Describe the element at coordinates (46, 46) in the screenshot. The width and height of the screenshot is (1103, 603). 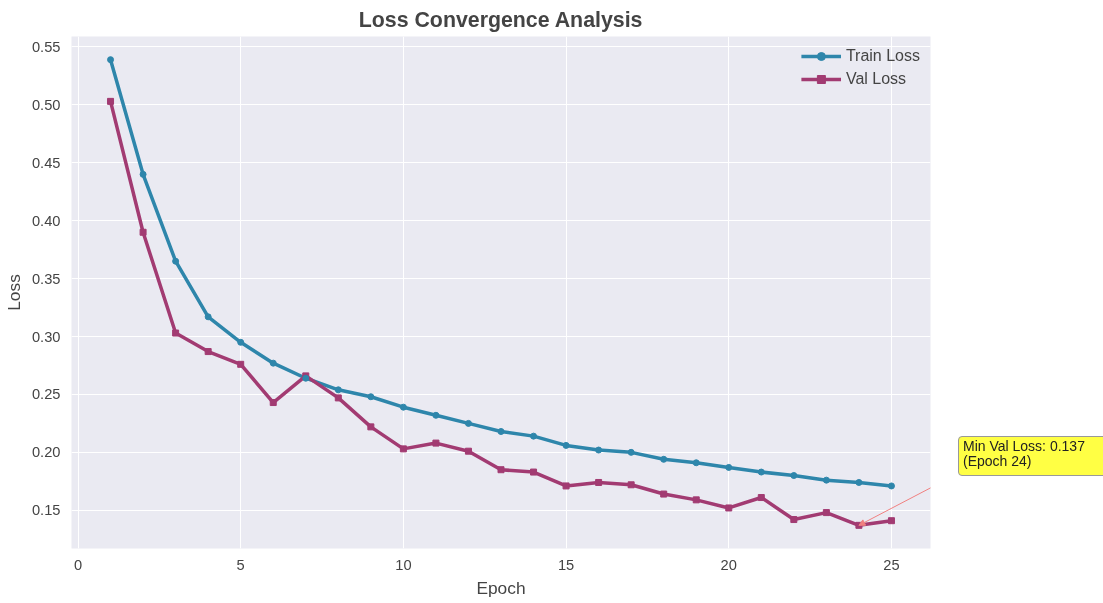
I see `y-tick-label: 0.55` at that location.